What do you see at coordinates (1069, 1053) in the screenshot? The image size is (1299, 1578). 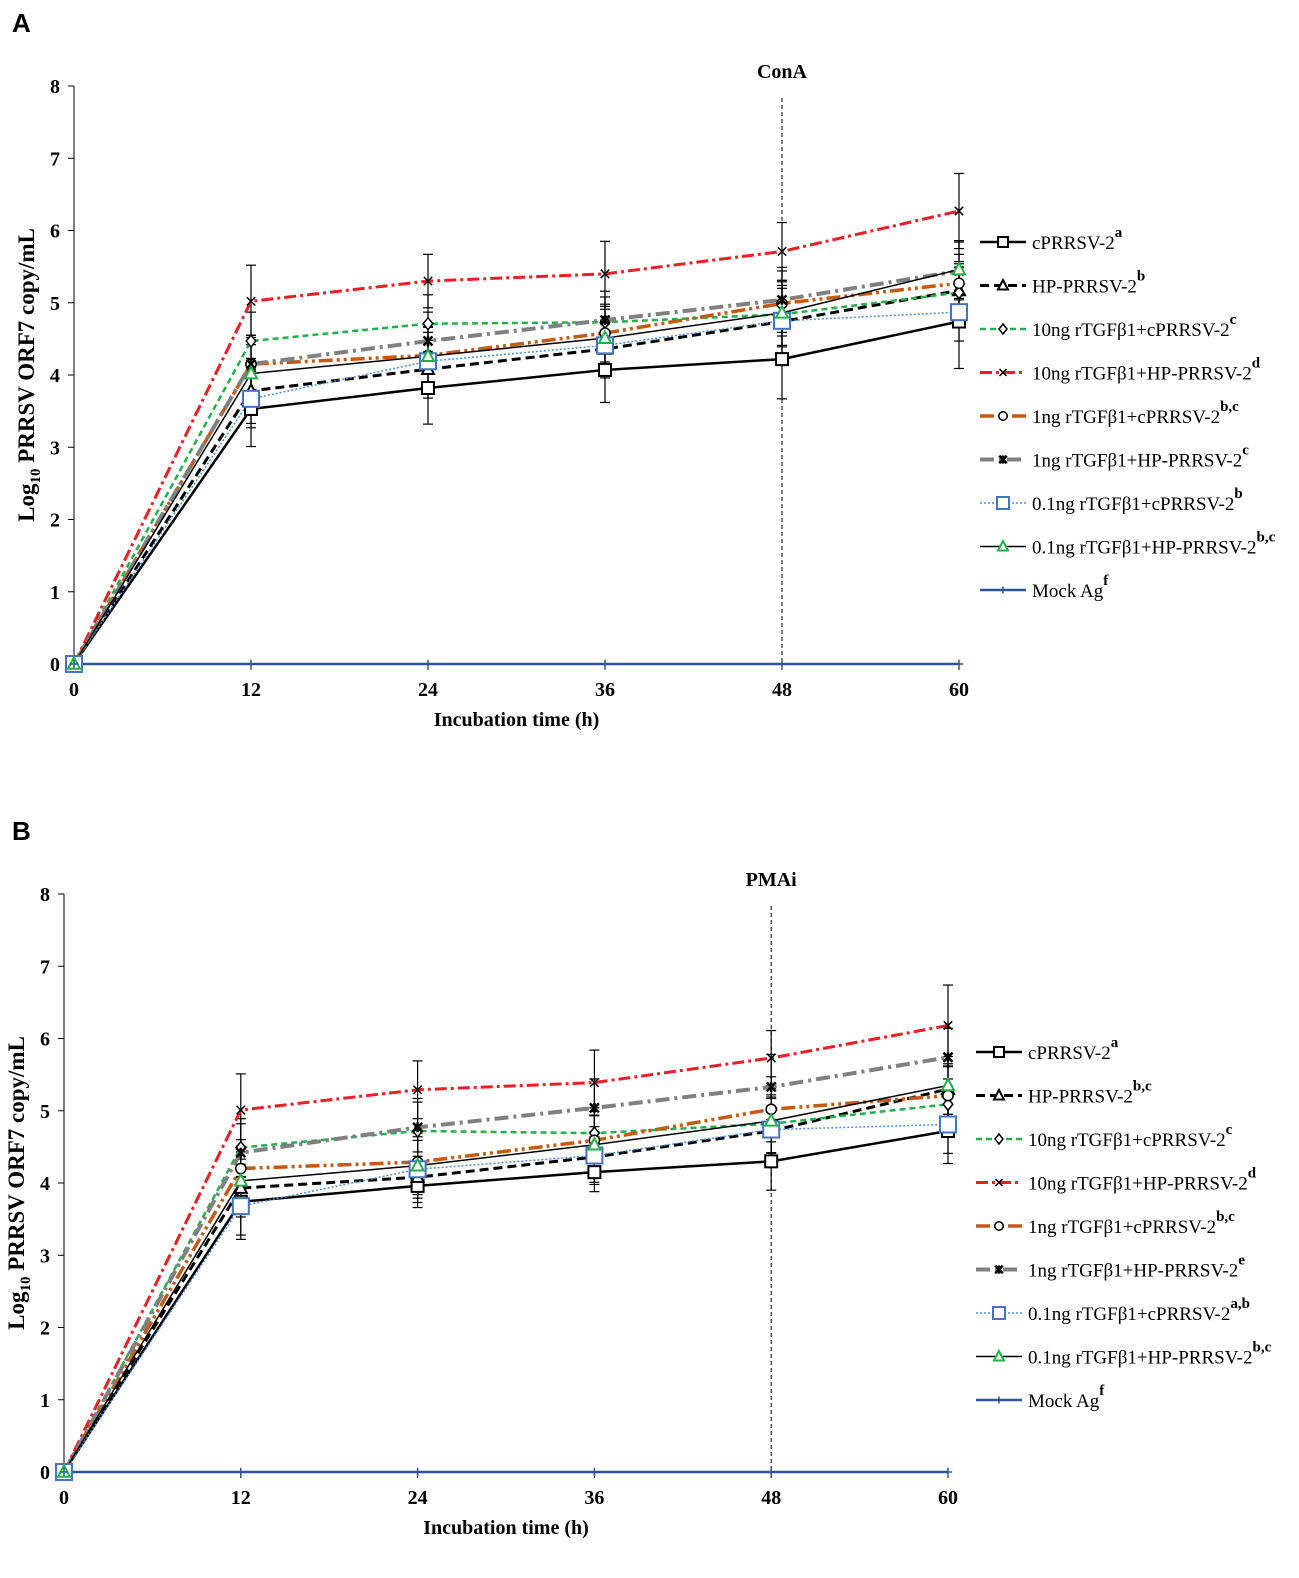 I see `legend-label-name: cPRRSV-2` at bounding box center [1069, 1053].